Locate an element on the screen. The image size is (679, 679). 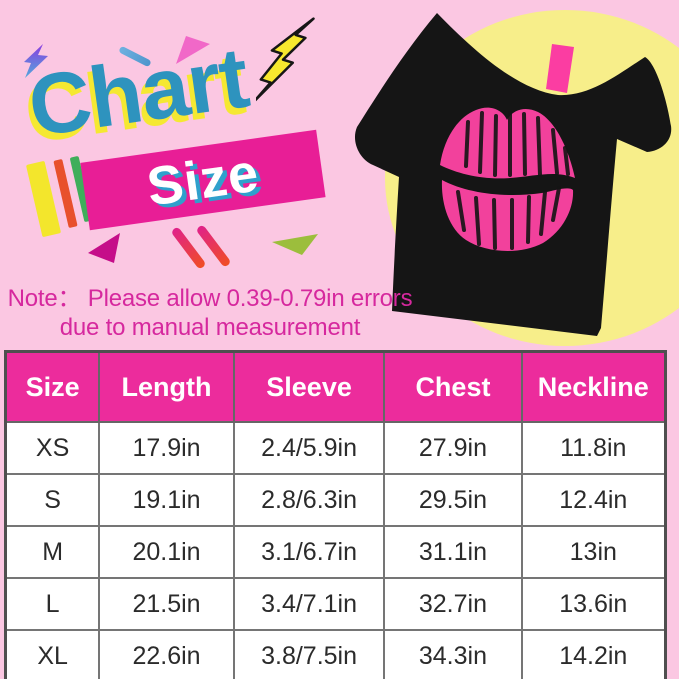
header-sleeve: Sleeve is located at coordinates (309, 386).